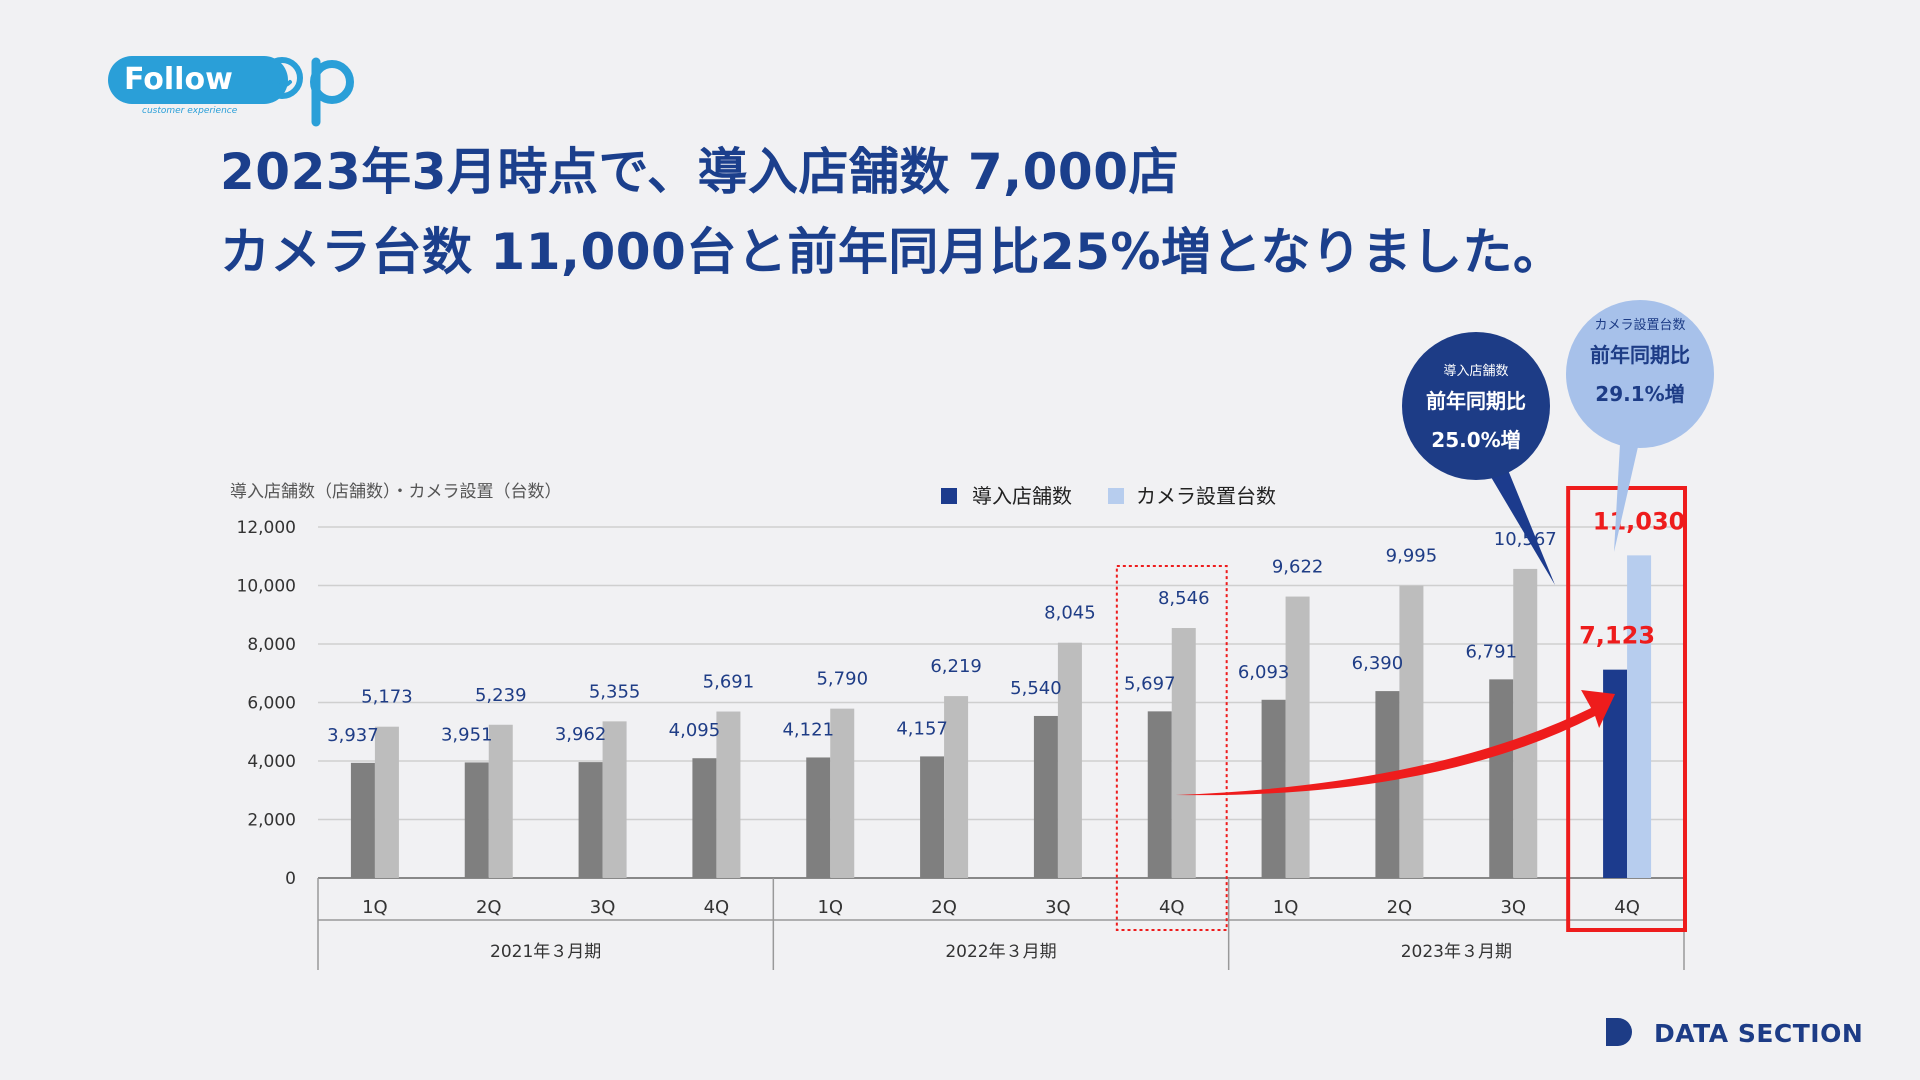 This screenshot has height=1080, width=1920. What do you see at coordinates (956, 666) in the screenshot?
I see `data-label-cameras: 6,219` at bounding box center [956, 666].